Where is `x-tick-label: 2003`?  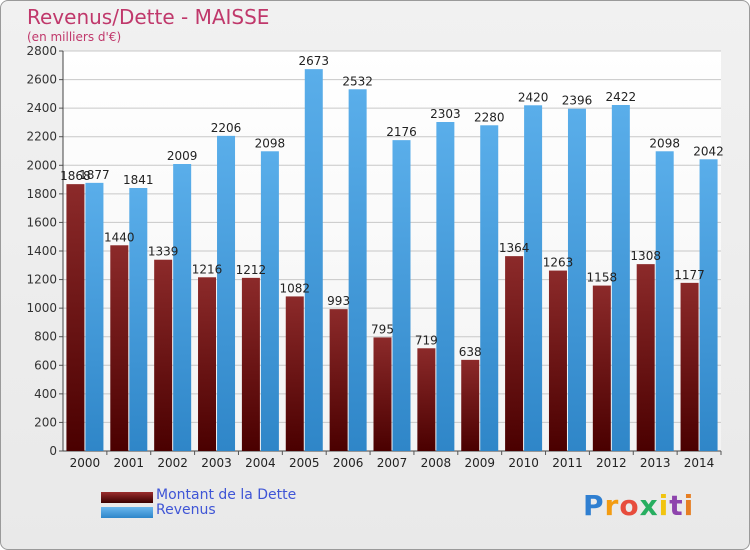
x-tick-label: 2003 is located at coordinates (216, 463).